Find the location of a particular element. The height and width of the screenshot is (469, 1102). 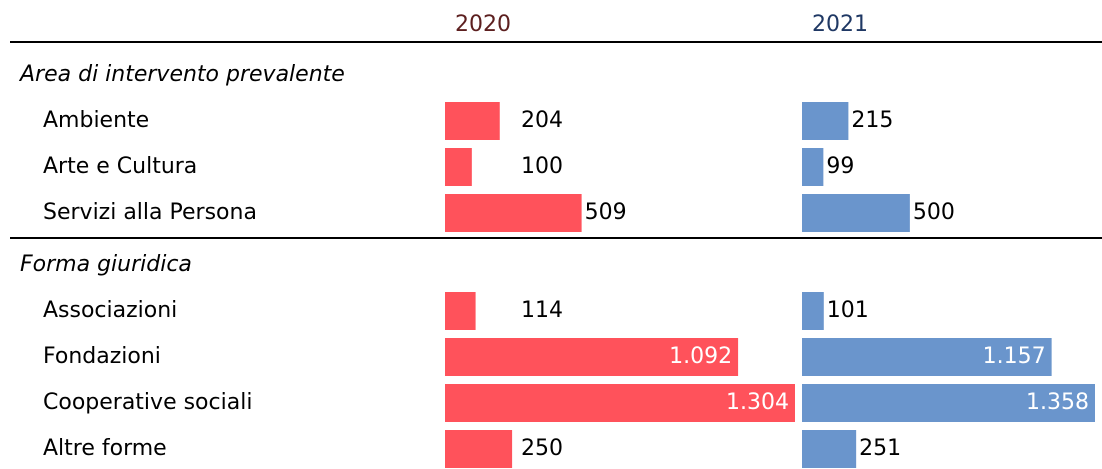

value-label: 114 is located at coordinates (542, 310).